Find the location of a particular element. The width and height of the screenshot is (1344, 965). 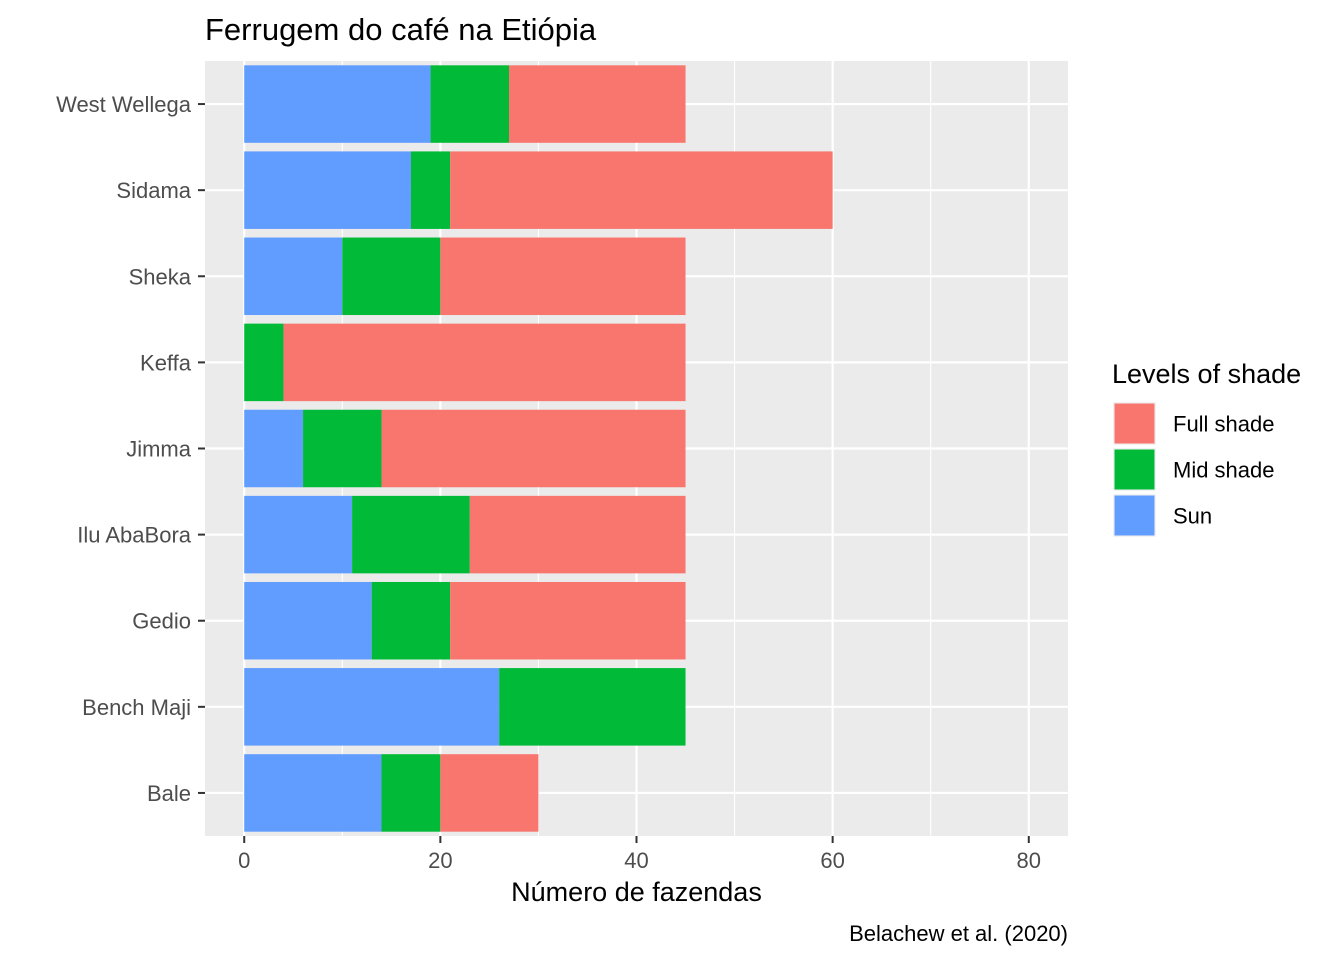

category-label: Ilu AbaBora is located at coordinates (134, 535).